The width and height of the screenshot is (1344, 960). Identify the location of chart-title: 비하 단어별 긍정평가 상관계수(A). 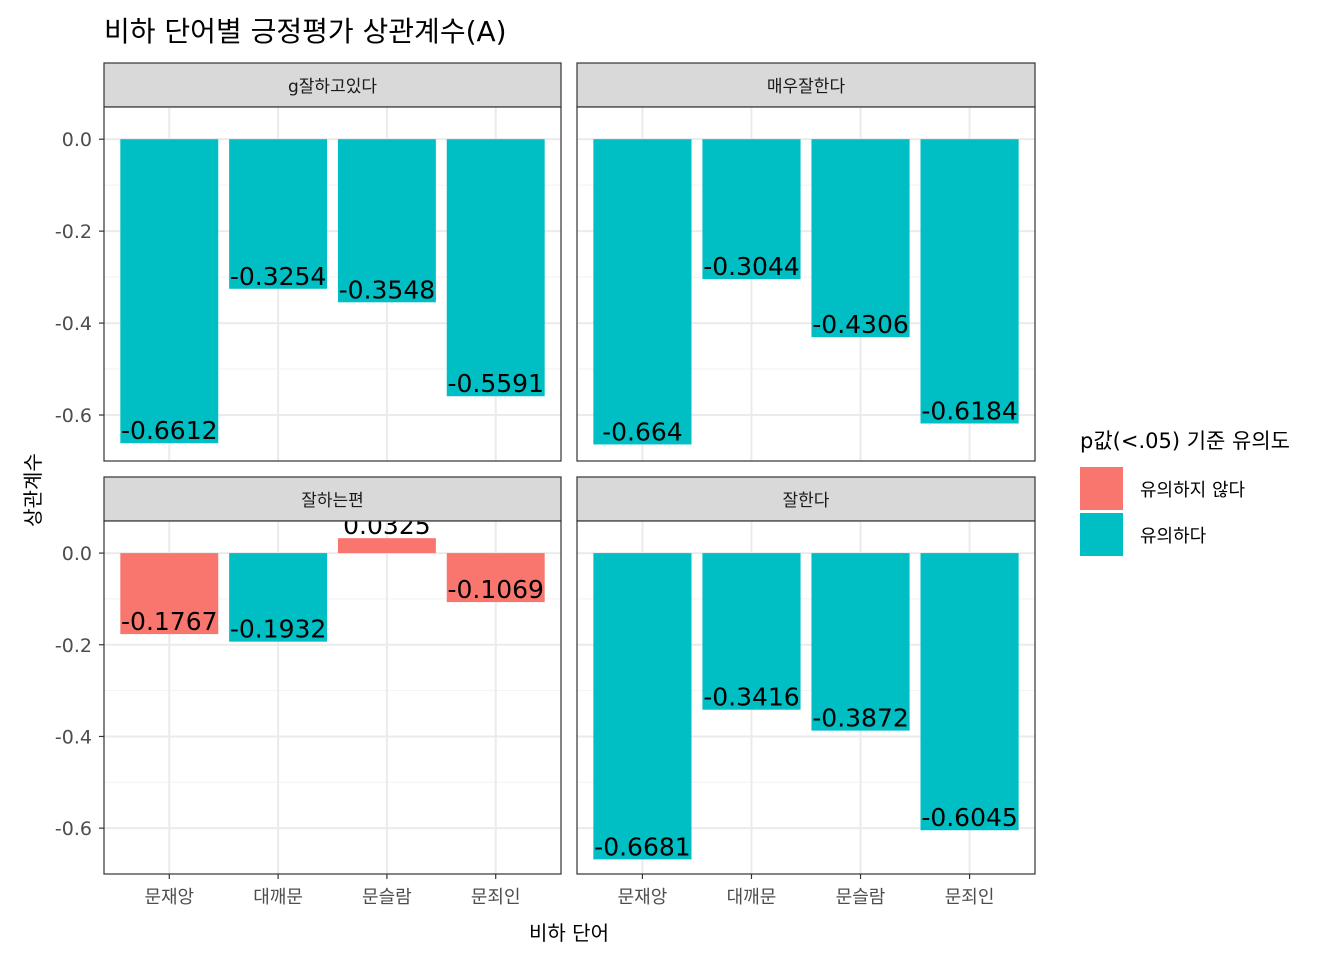
(305, 31).